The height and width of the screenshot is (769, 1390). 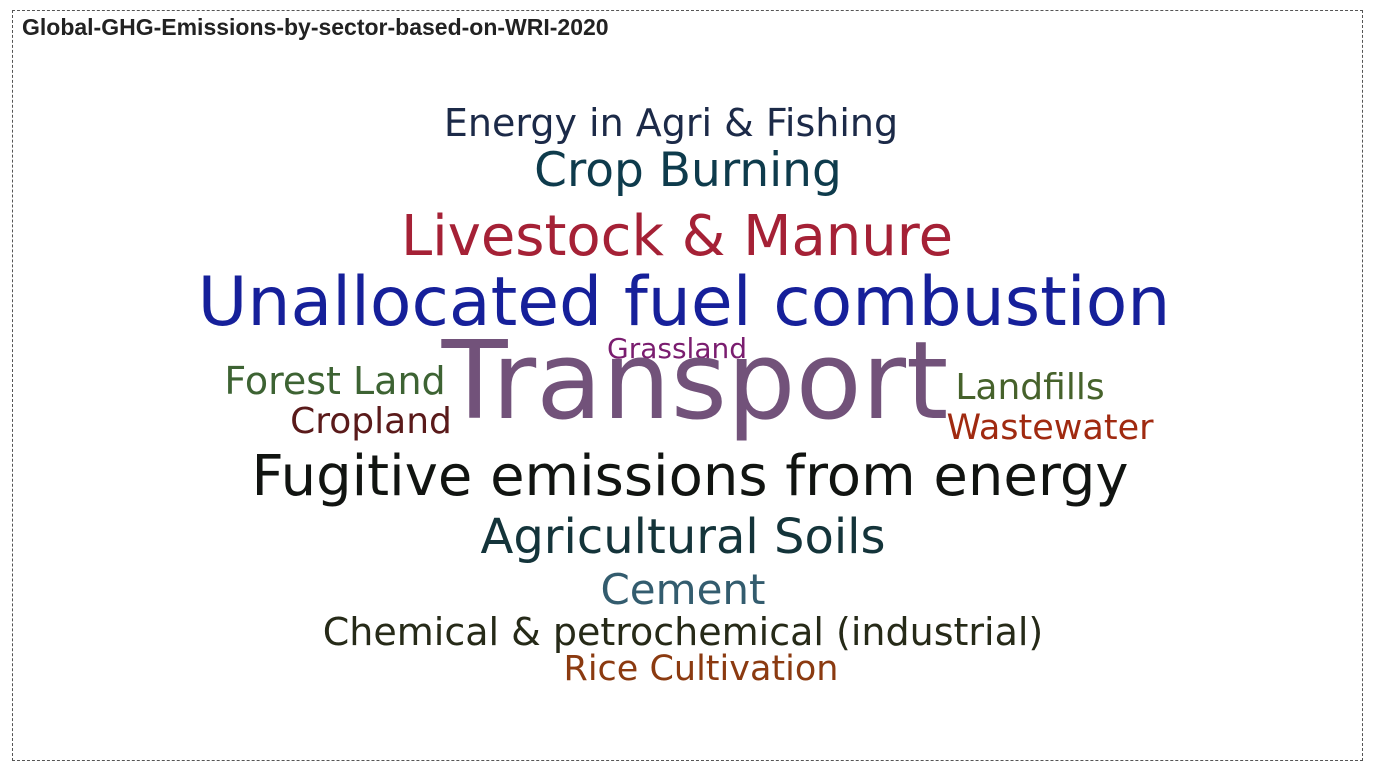 What do you see at coordinates (701, 669) in the screenshot?
I see `word-rice-cultivation: Rice Cultivation` at bounding box center [701, 669].